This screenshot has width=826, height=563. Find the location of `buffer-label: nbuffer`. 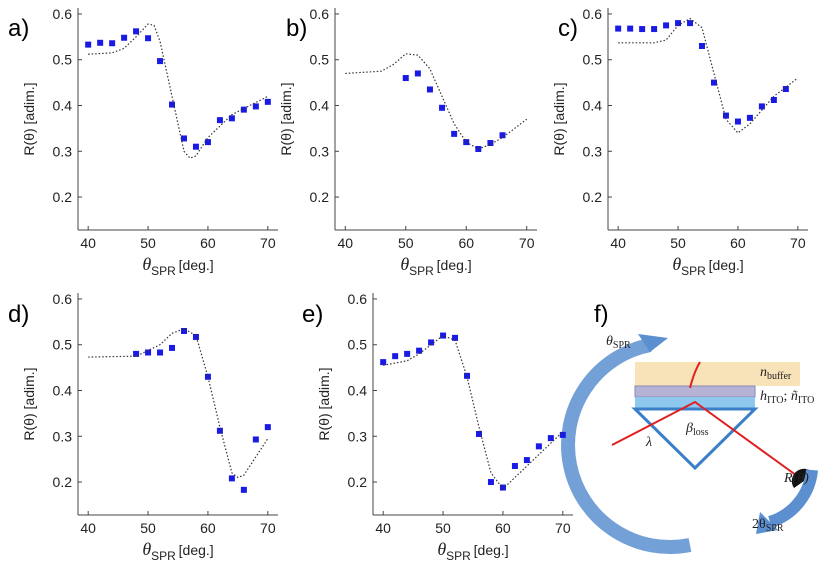

buffer-label: nbuffer is located at coordinates (776, 373).